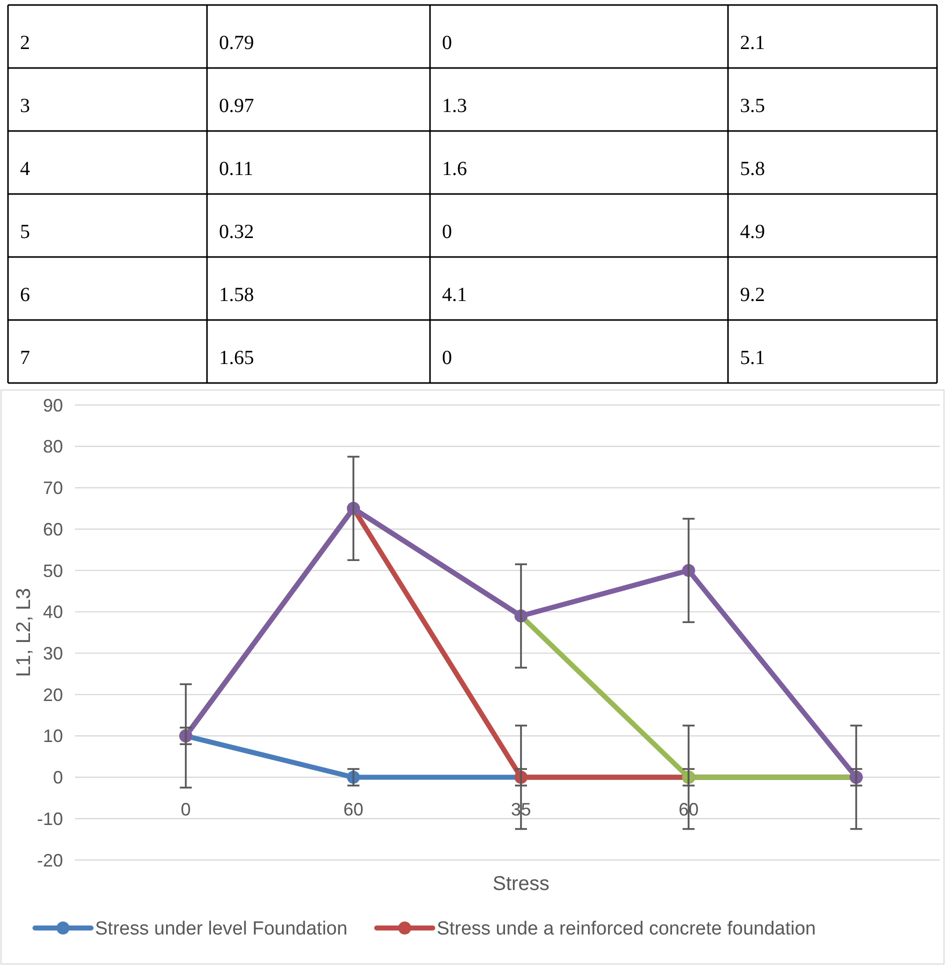  Describe the element at coordinates (49, 818) in the screenshot. I see `y-tick-label: -10` at that location.